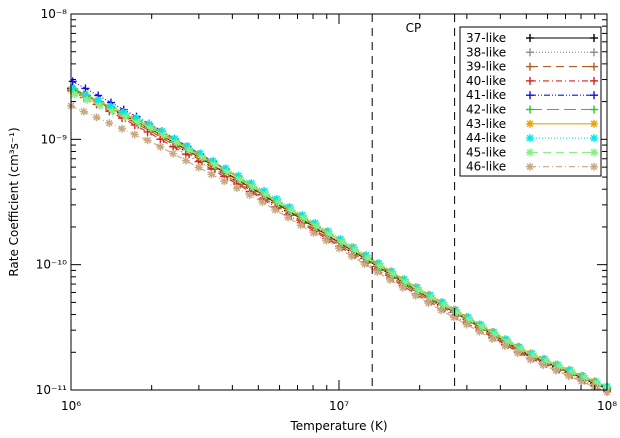 This screenshot has height=438, width=620. Describe the element at coordinates (486, 38) in the screenshot. I see `legend-label: 37-like` at that location.